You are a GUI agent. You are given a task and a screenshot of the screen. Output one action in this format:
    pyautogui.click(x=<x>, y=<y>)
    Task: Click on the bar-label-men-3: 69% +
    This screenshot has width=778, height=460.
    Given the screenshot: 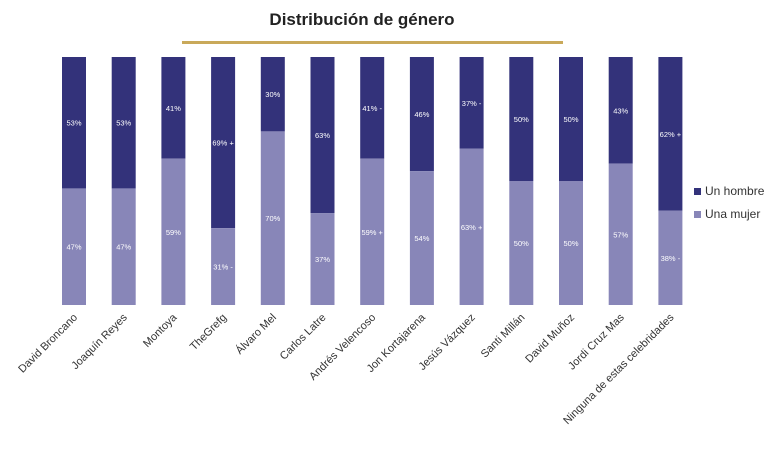 What is the action you would take?
    pyautogui.click(x=223, y=143)
    